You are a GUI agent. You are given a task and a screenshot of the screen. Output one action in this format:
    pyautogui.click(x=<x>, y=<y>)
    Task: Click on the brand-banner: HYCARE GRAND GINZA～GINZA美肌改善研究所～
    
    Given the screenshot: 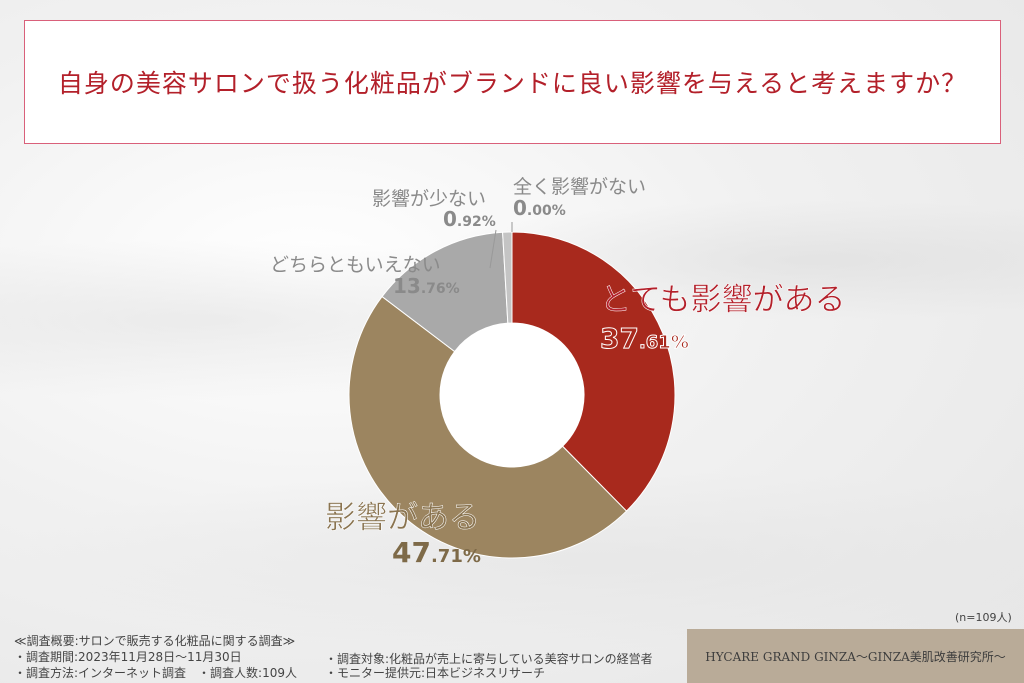 What is the action you would take?
    pyautogui.click(x=855, y=656)
    